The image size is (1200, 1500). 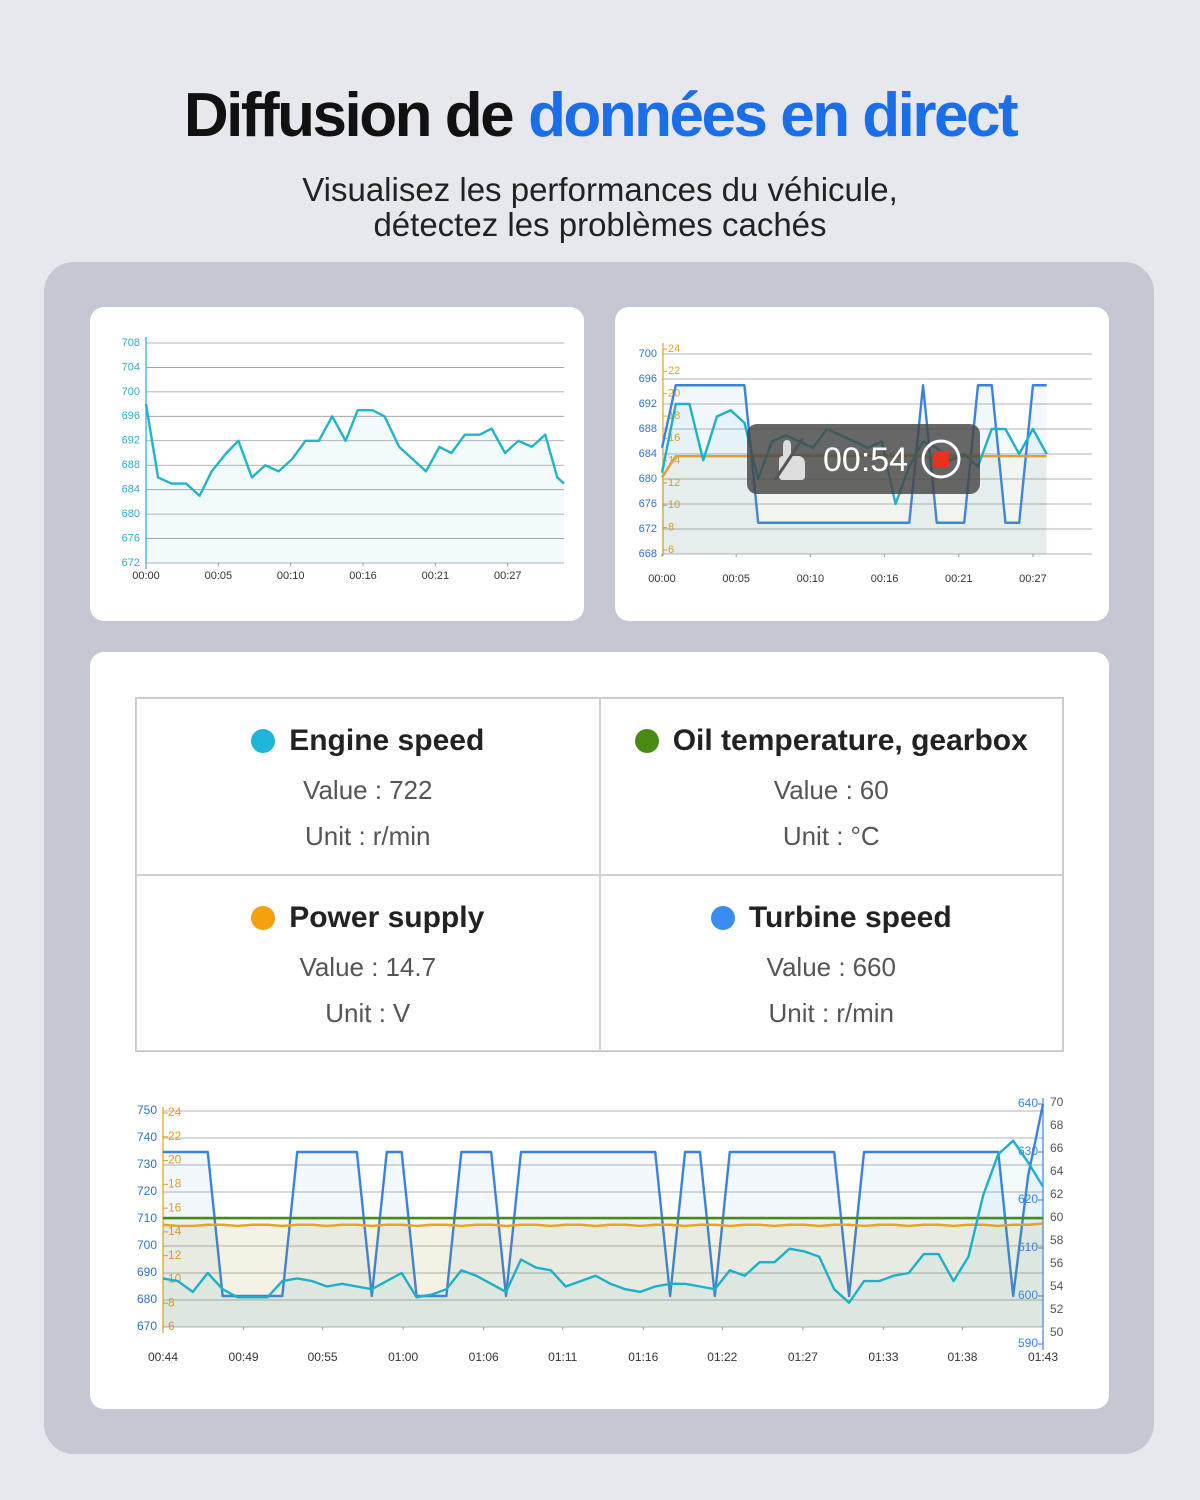 I want to click on x-tick-label: 01:00, so click(x=403, y=1357).